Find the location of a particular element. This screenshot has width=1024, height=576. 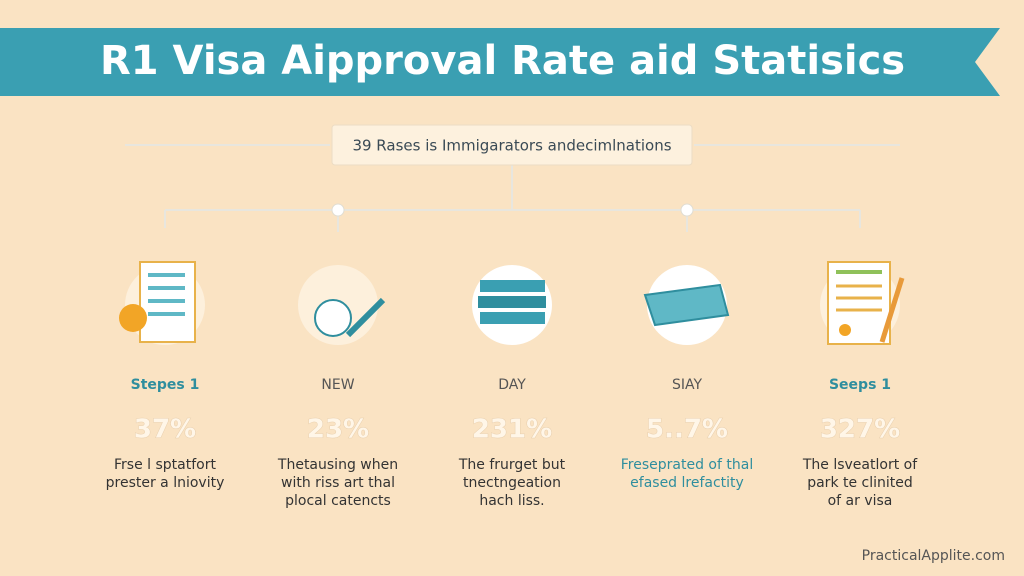

column-description: The frurget but is located at coordinates (512, 465).